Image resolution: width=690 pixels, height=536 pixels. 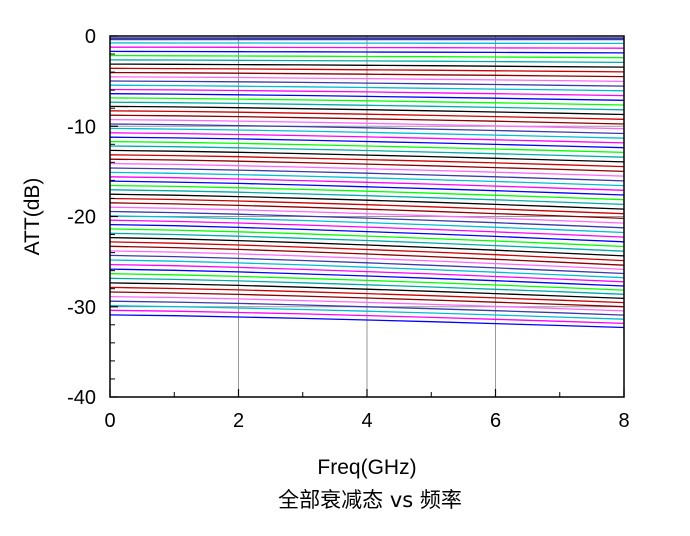 What do you see at coordinates (90, 37) in the screenshot?
I see `y-tick-label: 0` at bounding box center [90, 37].